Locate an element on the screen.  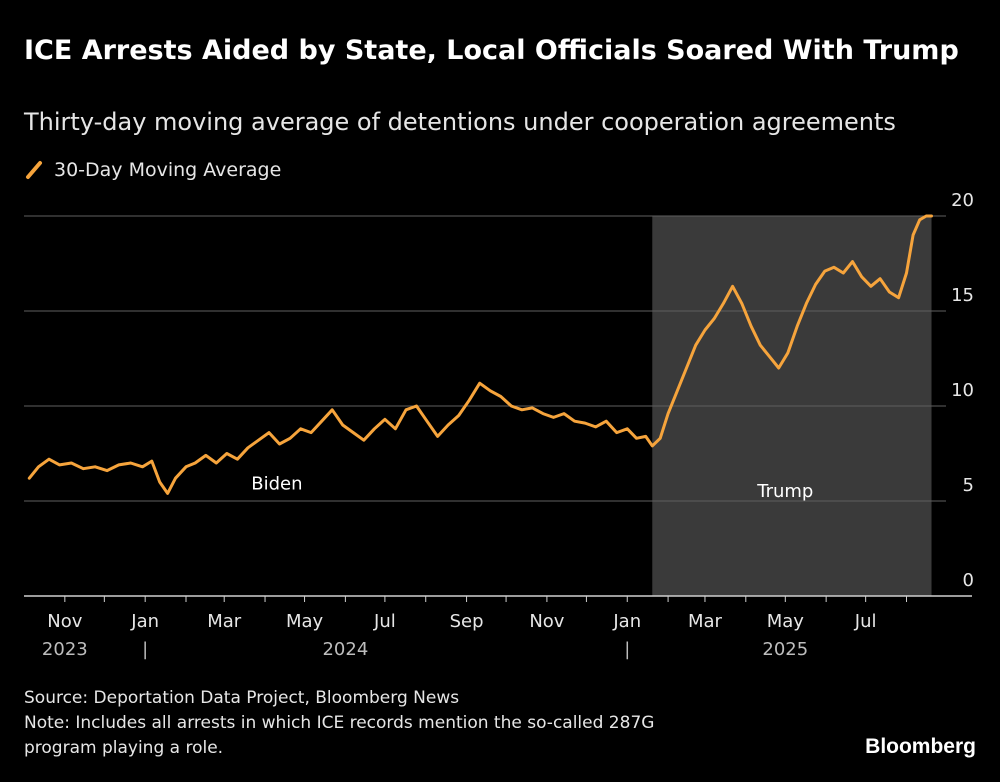
y-tick-label-10: 10 is located at coordinates (962, 390).